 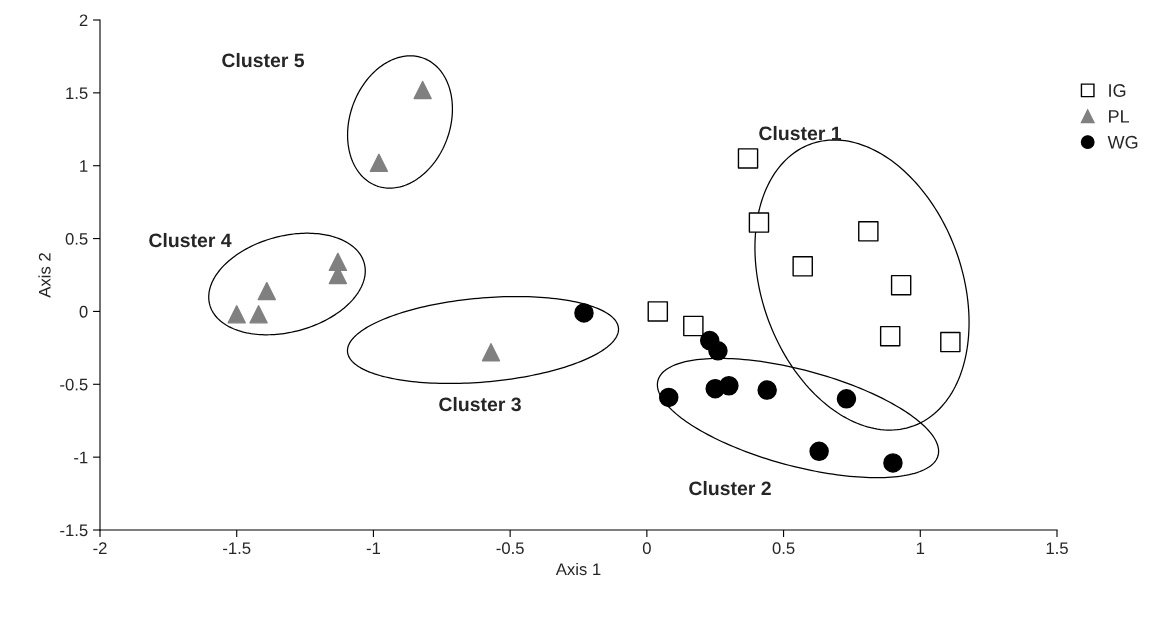 What do you see at coordinates (190, 240) in the screenshot?
I see `annotation: Cluster 4` at bounding box center [190, 240].